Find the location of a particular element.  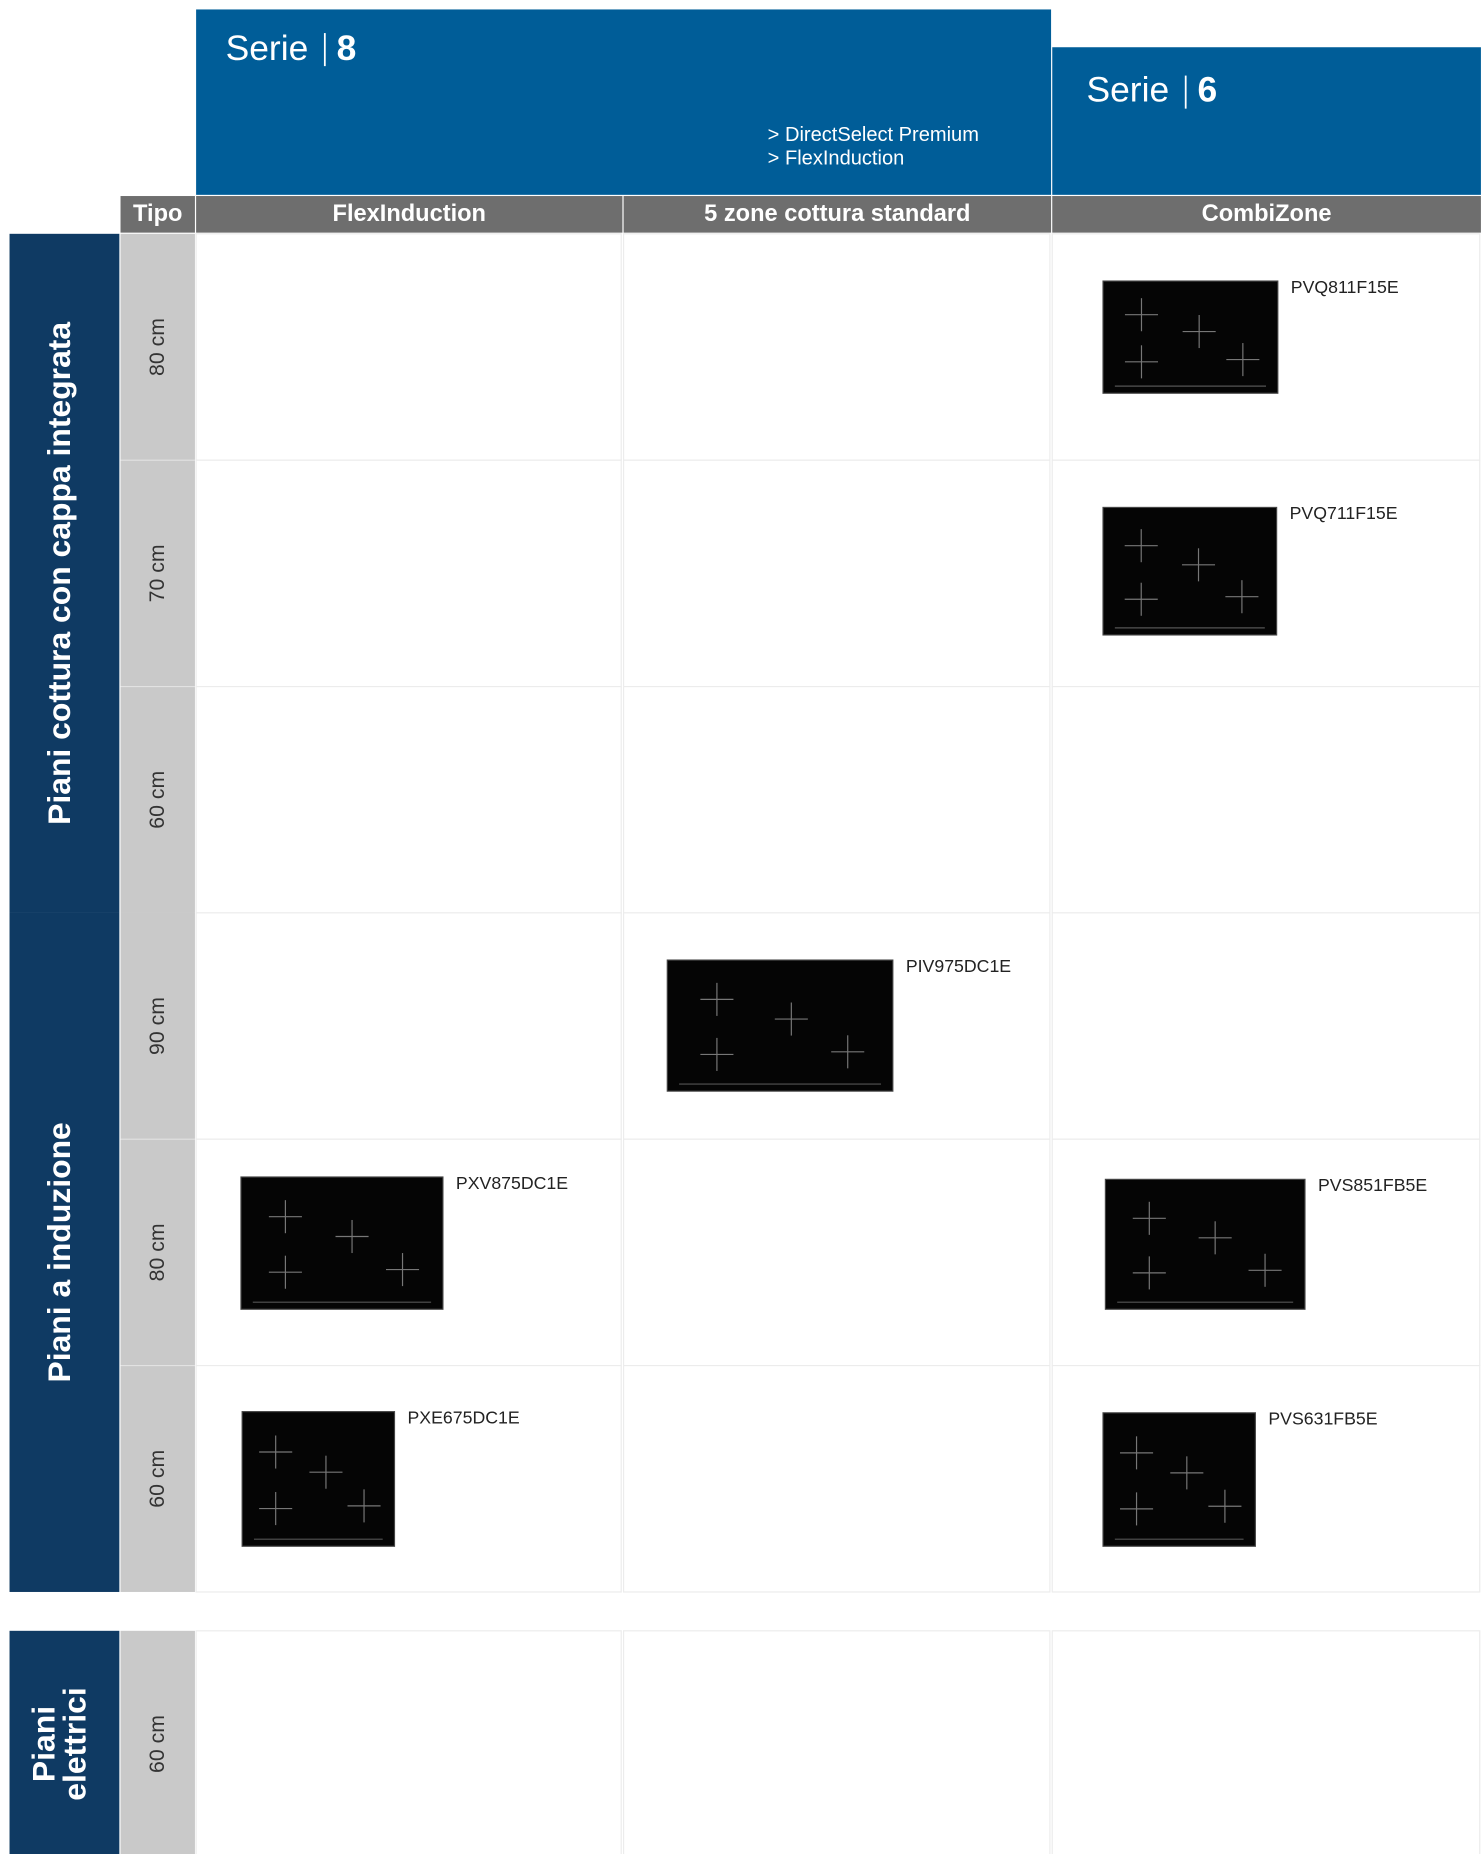

size-label: 70 cm is located at coordinates (157, 573).